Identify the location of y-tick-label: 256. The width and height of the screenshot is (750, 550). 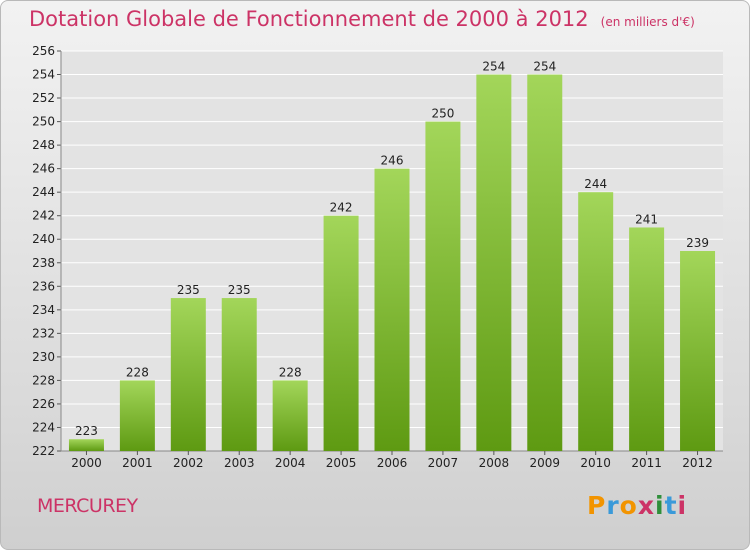
(43, 51).